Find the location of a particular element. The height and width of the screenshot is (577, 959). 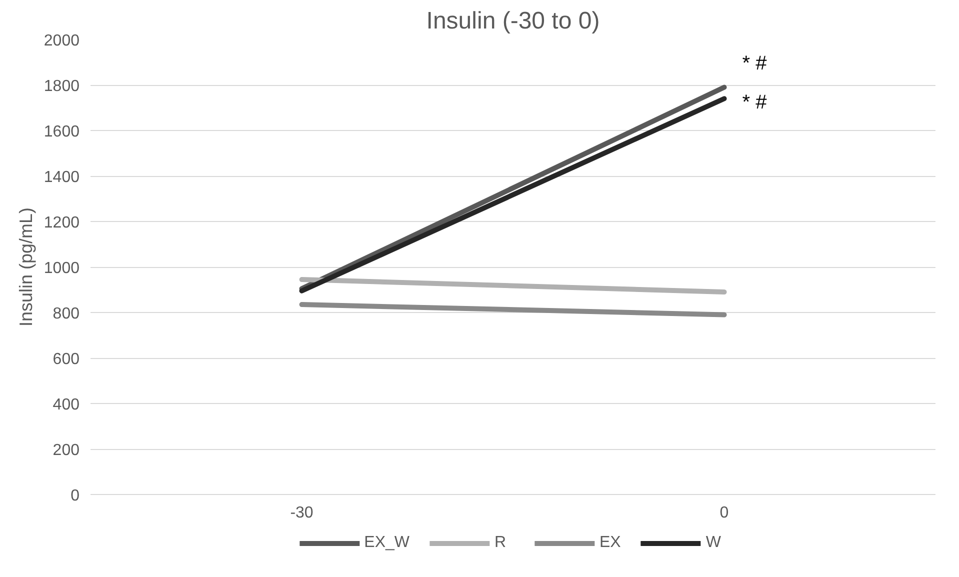

y-tick-label: 0 is located at coordinates (75, 496).